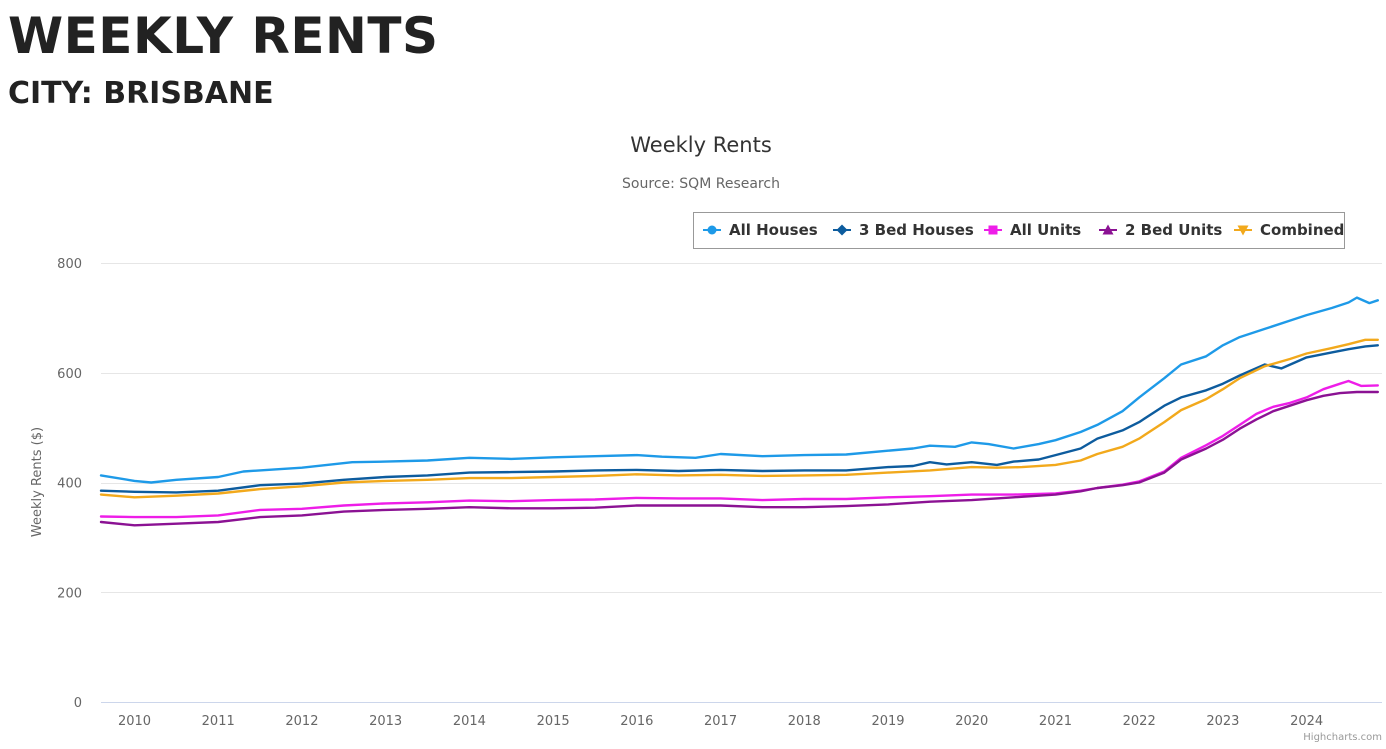 The width and height of the screenshot is (1386, 749). What do you see at coordinates (223, 36) in the screenshot?
I see `page-title: WEEKLY RENTS` at bounding box center [223, 36].